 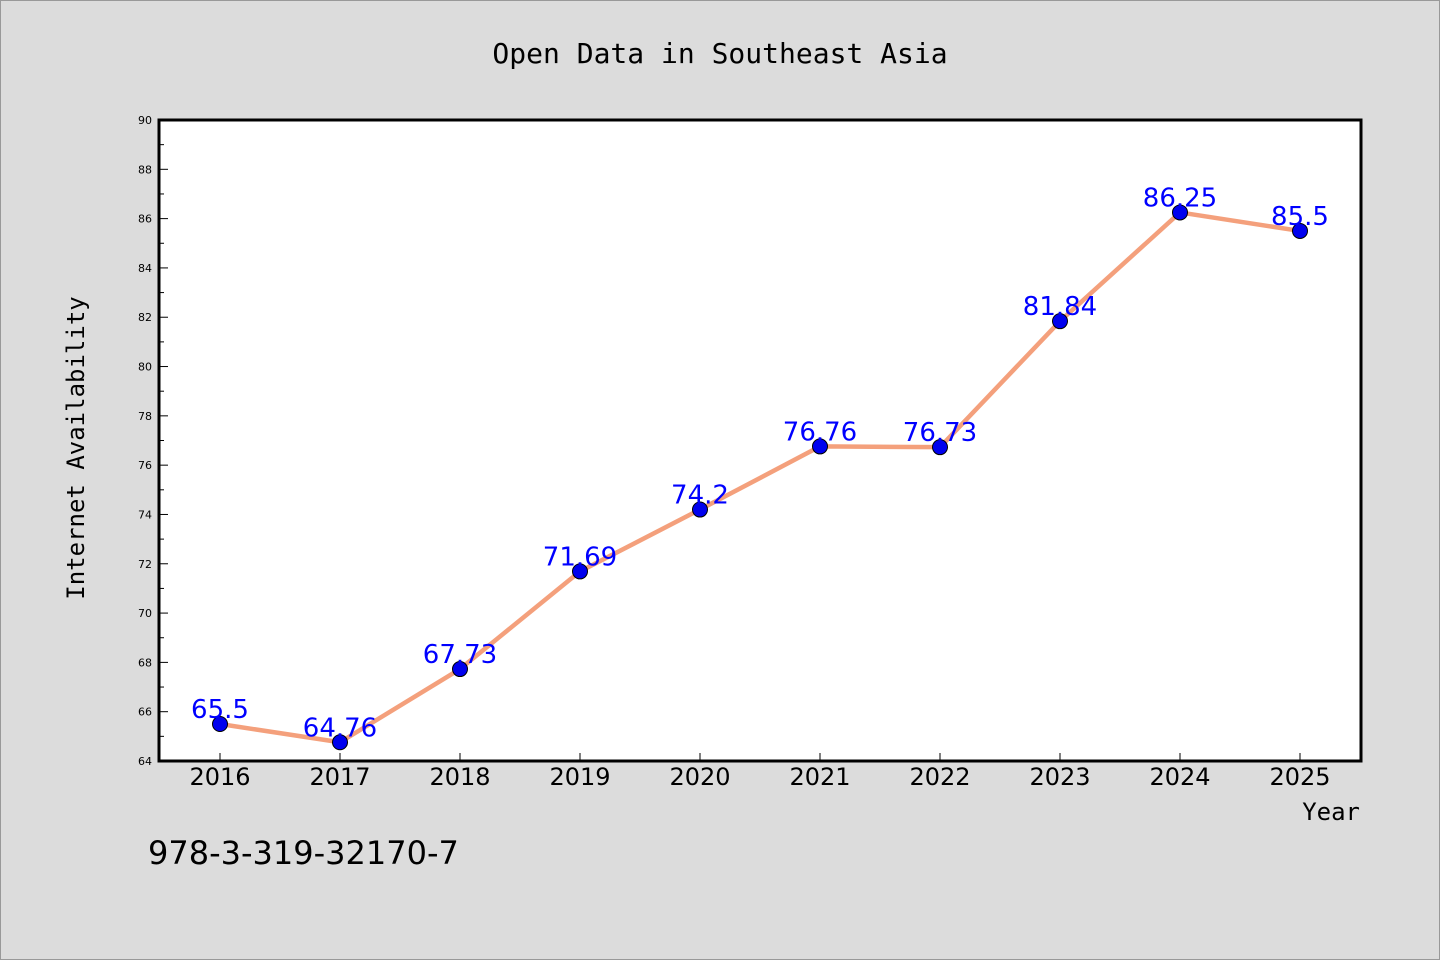 What do you see at coordinates (700, 496) in the screenshot?
I see `data-label: 74.2` at bounding box center [700, 496].